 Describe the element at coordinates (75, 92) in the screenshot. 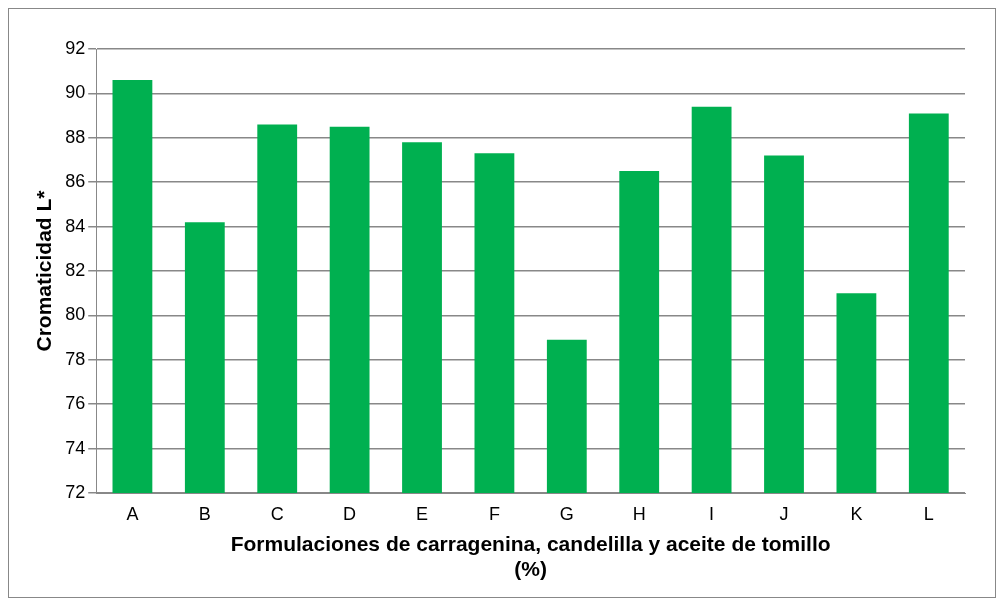

I see `y-tick-label: 90` at that location.